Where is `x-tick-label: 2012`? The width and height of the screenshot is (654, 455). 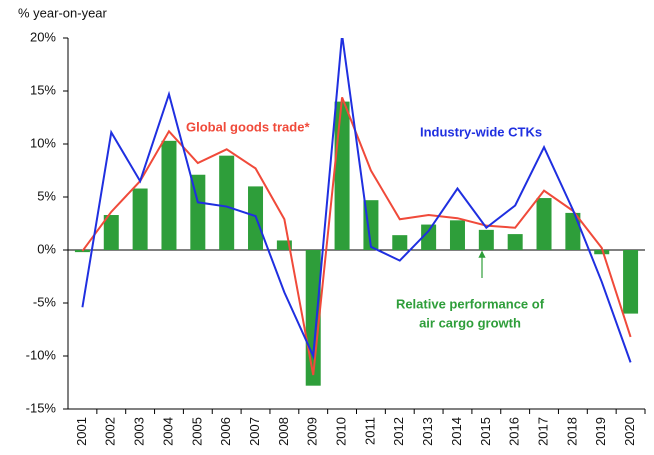
x-tick-label: 2012 is located at coordinates (398, 431).